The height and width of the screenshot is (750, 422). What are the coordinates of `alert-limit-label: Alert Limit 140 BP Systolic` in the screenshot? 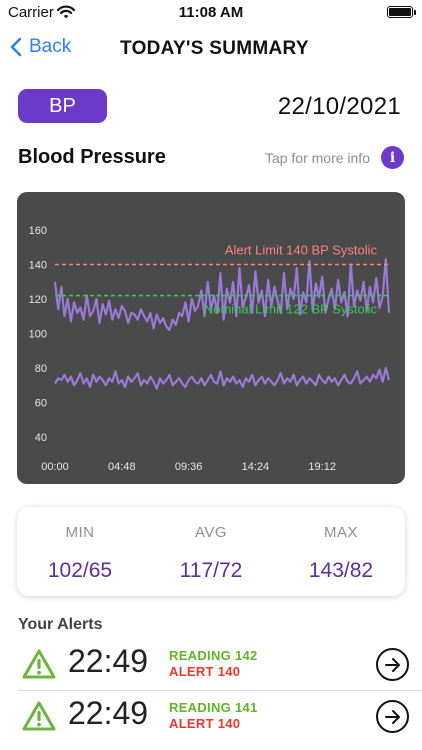 It's located at (301, 250).